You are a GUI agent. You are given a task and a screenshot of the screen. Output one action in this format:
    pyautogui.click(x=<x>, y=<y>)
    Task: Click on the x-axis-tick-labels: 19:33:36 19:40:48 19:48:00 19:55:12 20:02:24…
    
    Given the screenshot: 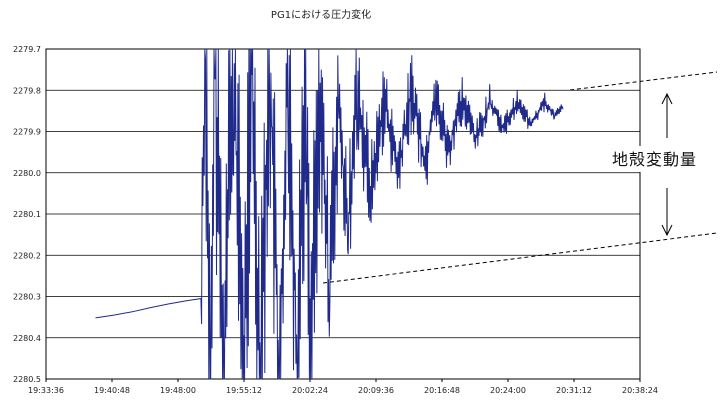 What is the action you would take?
    pyautogui.click(x=343, y=387)
    